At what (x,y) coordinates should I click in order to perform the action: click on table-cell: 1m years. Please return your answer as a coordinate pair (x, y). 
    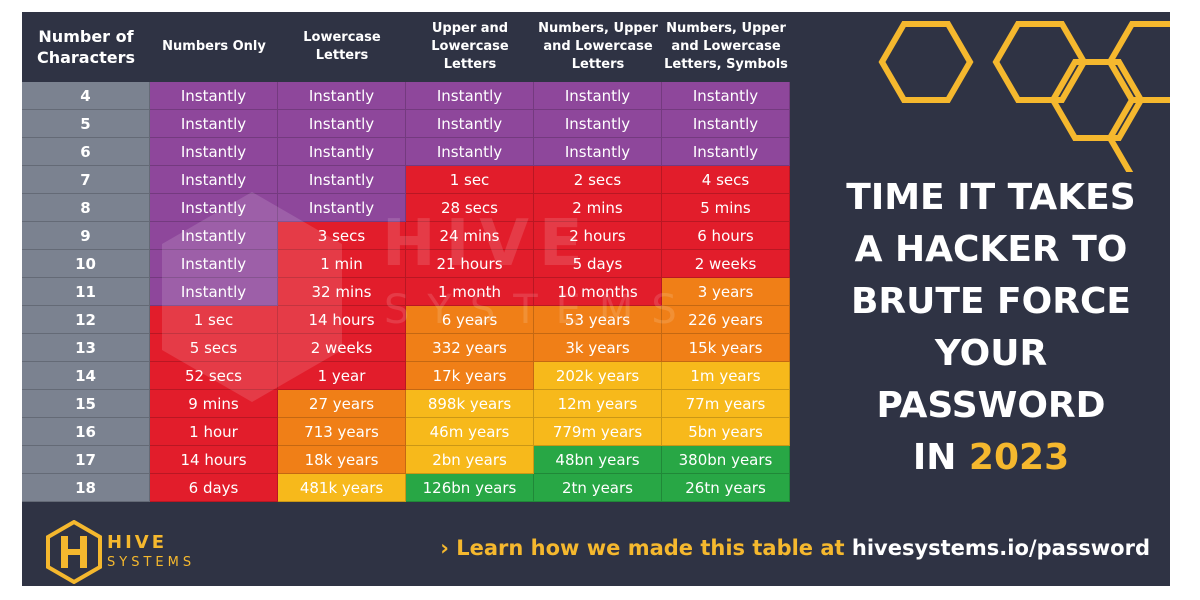
    Looking at the image, I should click on (726, 376).